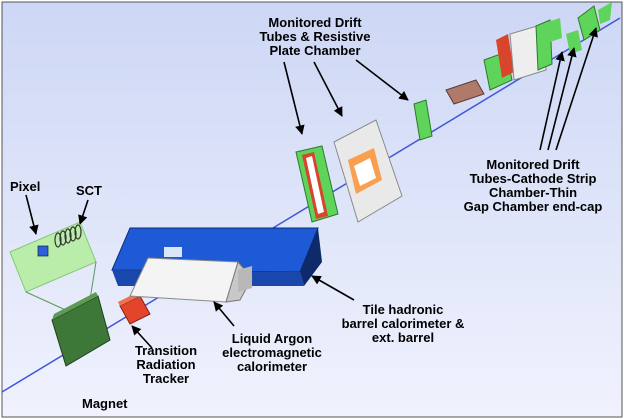 The image size is (624, 419). I want to click on muon-barrel-chambers, so click(349, 171).